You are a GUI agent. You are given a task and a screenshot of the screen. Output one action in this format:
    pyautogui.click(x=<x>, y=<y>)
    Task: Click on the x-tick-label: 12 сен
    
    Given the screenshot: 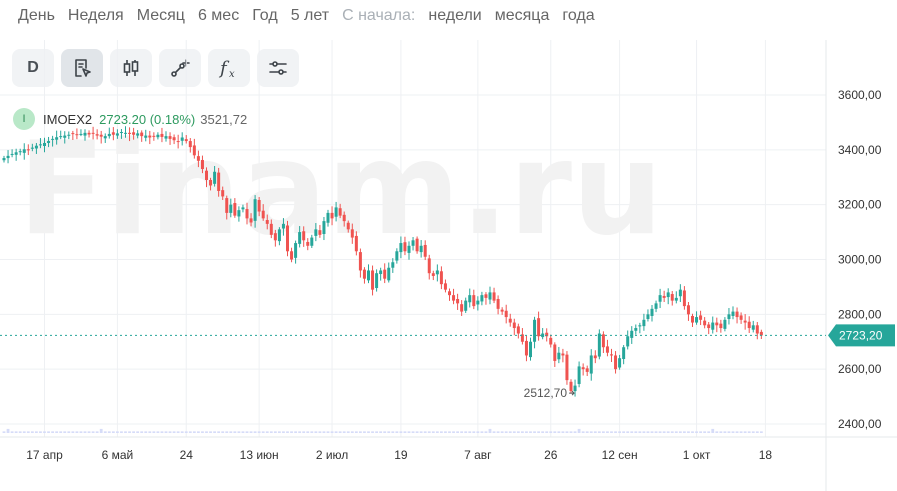 What is the action you would take?
    pyautogui.click(x=620, y=455)
    